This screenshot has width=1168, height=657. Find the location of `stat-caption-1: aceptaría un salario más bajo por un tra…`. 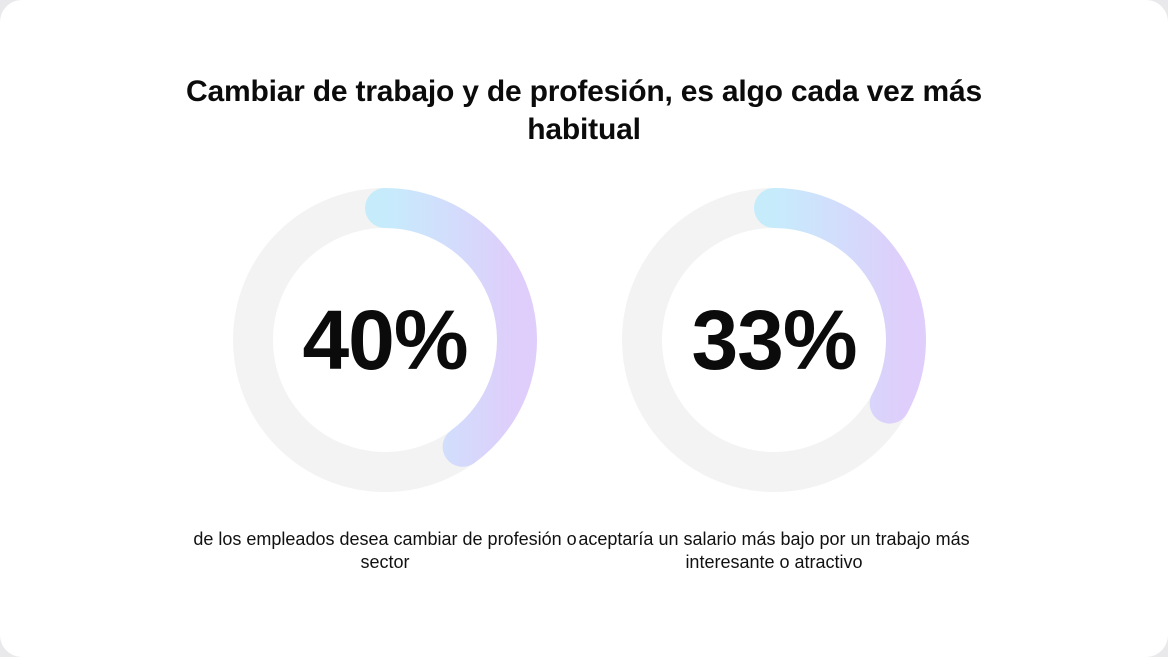

stat-caption-1: aceptaría un salario más bajo por un tra… is located at coordinates (774, 550).